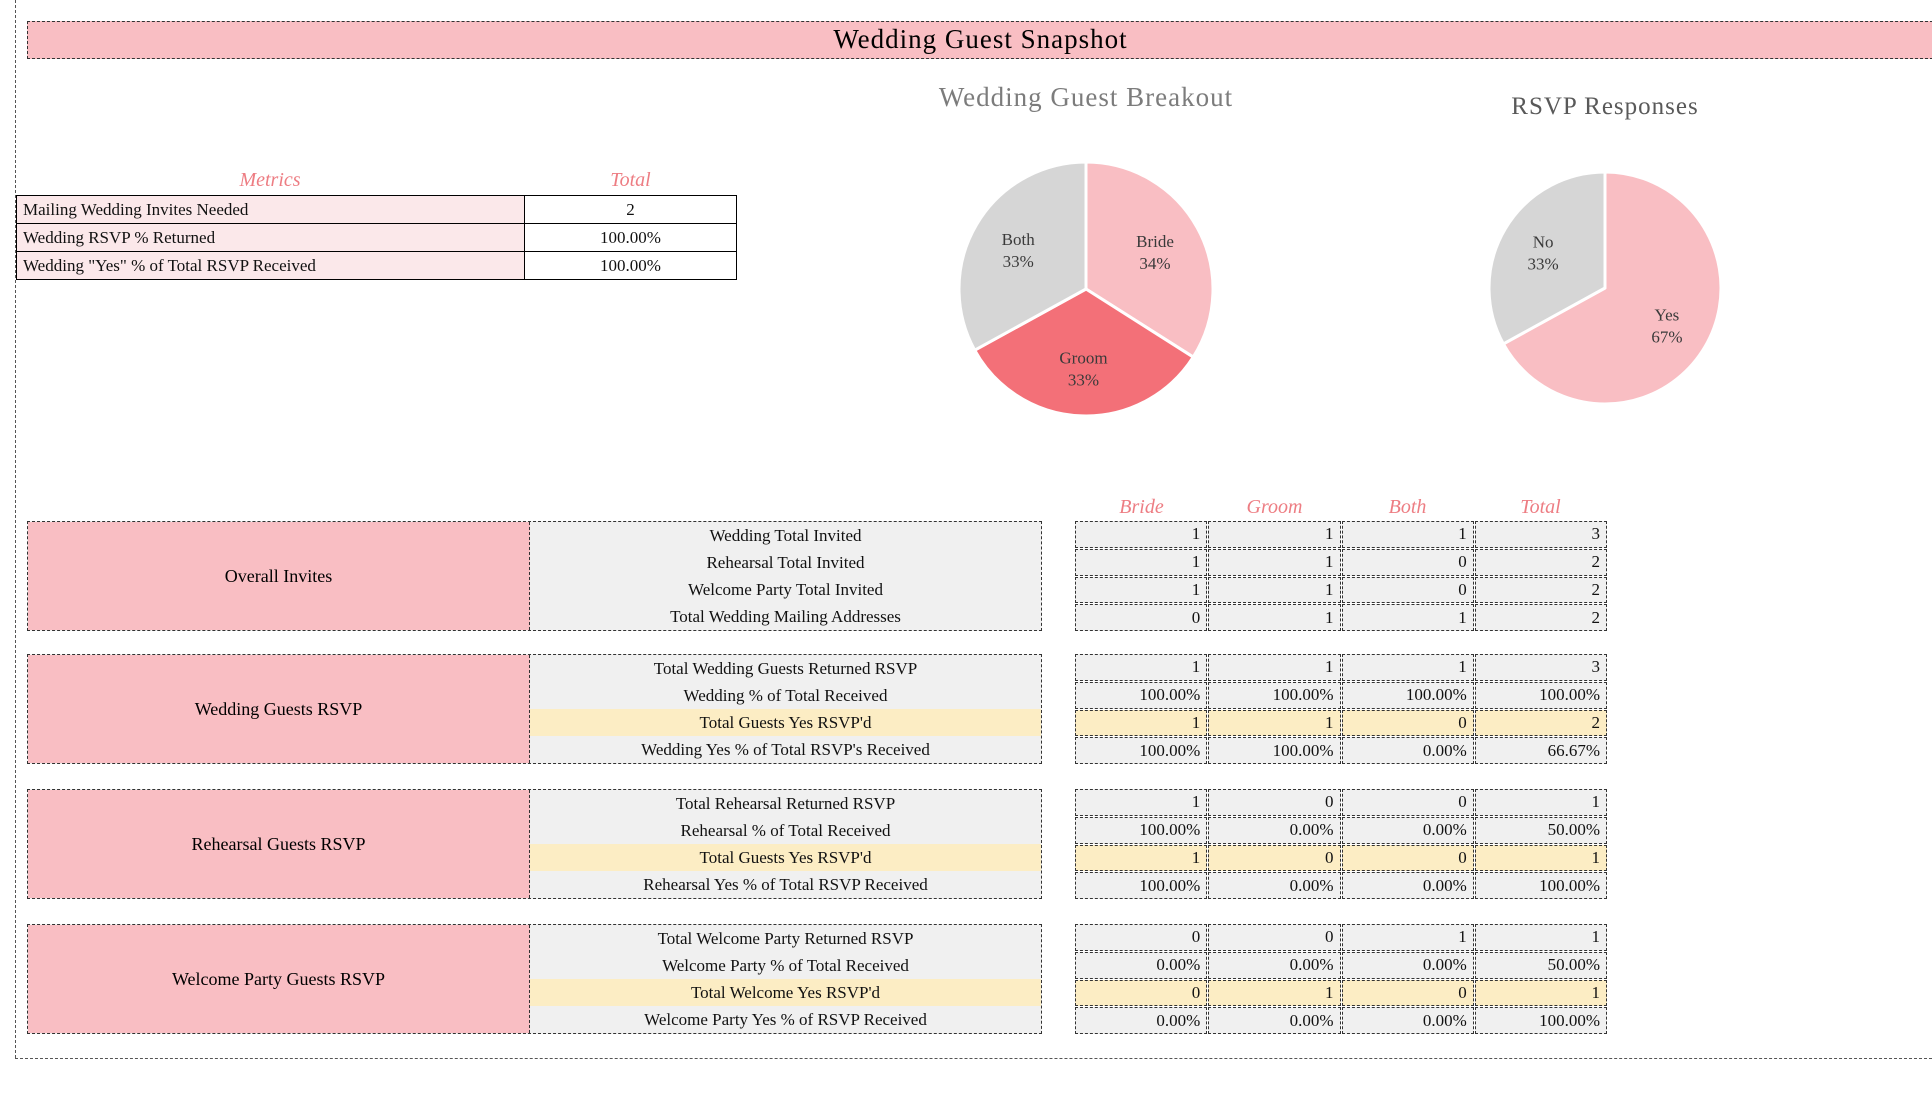 Image resolution: width=1932 pixels, height=1104 pixels. I want to click on row-label: Rehearsal Total Invited, so click(785, 562).